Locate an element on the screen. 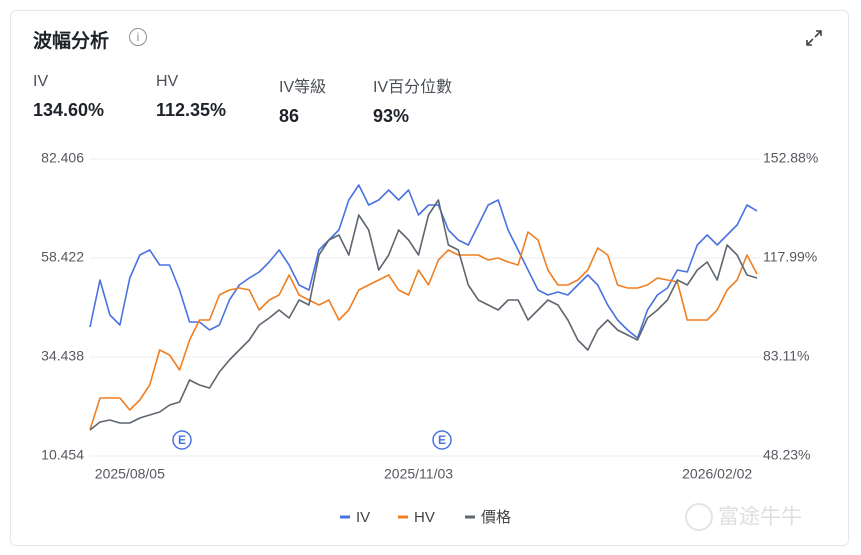 The width and height of the screenshot is (861, 555). expand-icon is located at coordinates (814, 38).